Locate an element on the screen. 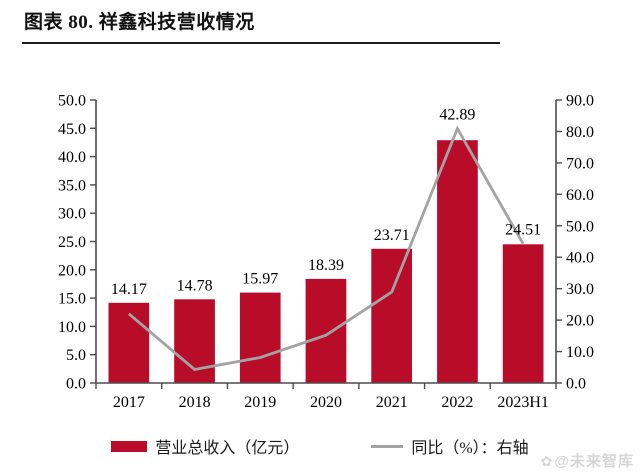 The image size is (640, 475). left-axis-tick-label: 20.0 is located at coordinates (72, 270).